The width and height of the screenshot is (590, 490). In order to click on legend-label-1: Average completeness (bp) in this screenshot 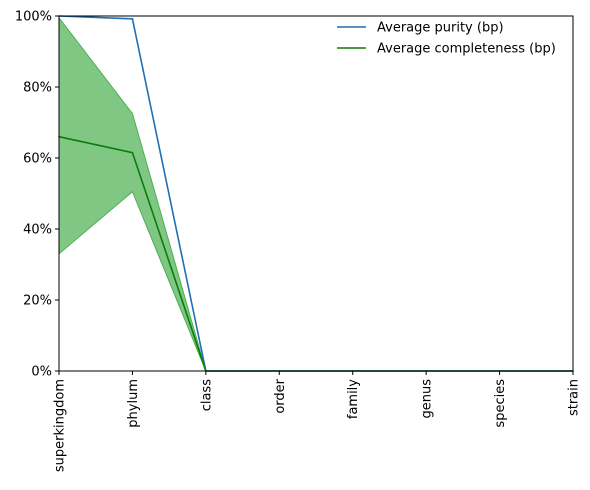, I will do `click(466, 49)`.